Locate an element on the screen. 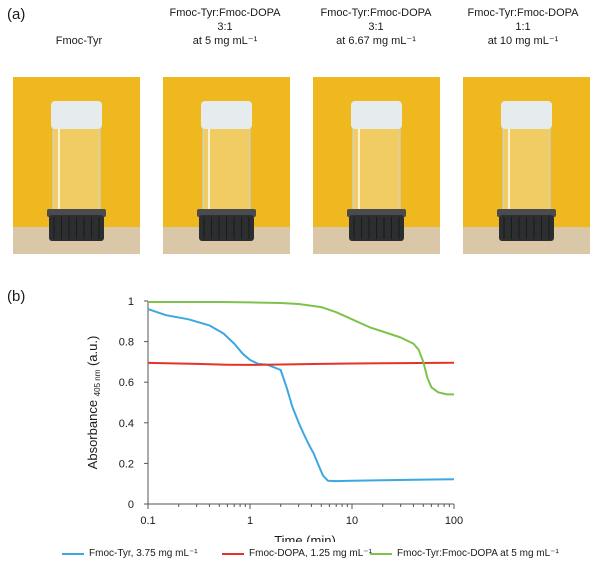 This screenshot has width=598, height=573. legend-item-3: Fmoc-Tyr:Fmoc-DOPA at 5 mg mL⁻¹ is located at coordinates (464, 553).